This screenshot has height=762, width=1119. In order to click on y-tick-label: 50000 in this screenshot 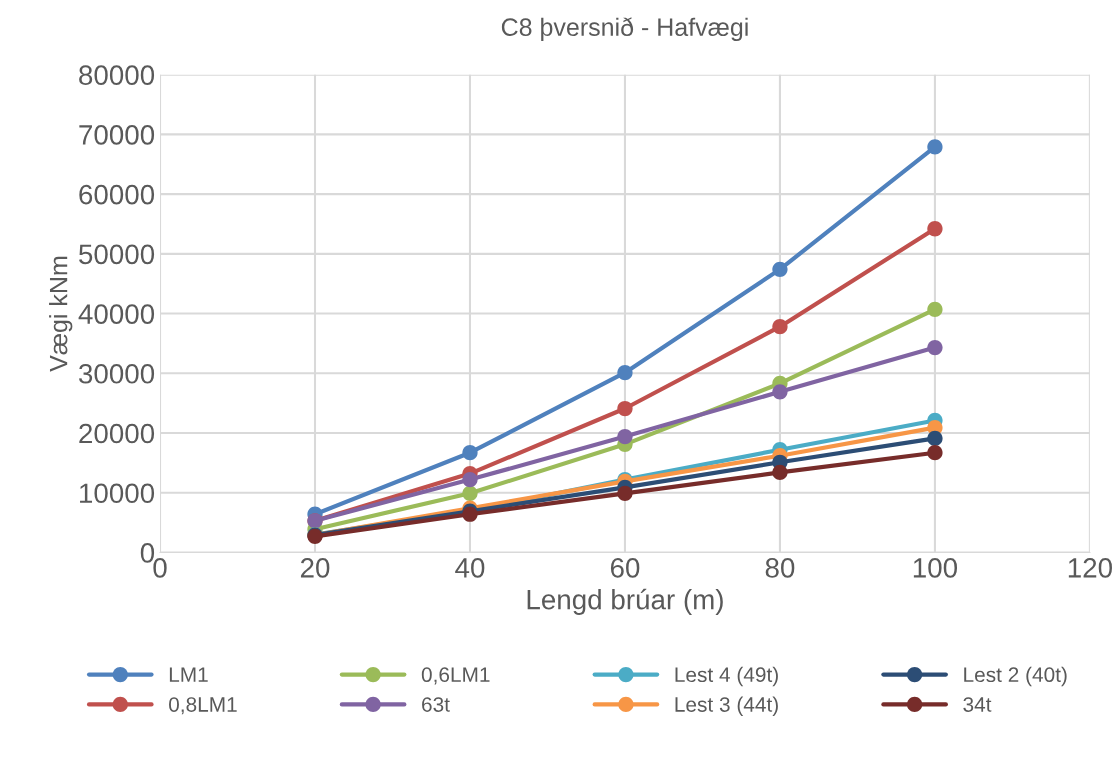, I will do `click(117, 254)`.